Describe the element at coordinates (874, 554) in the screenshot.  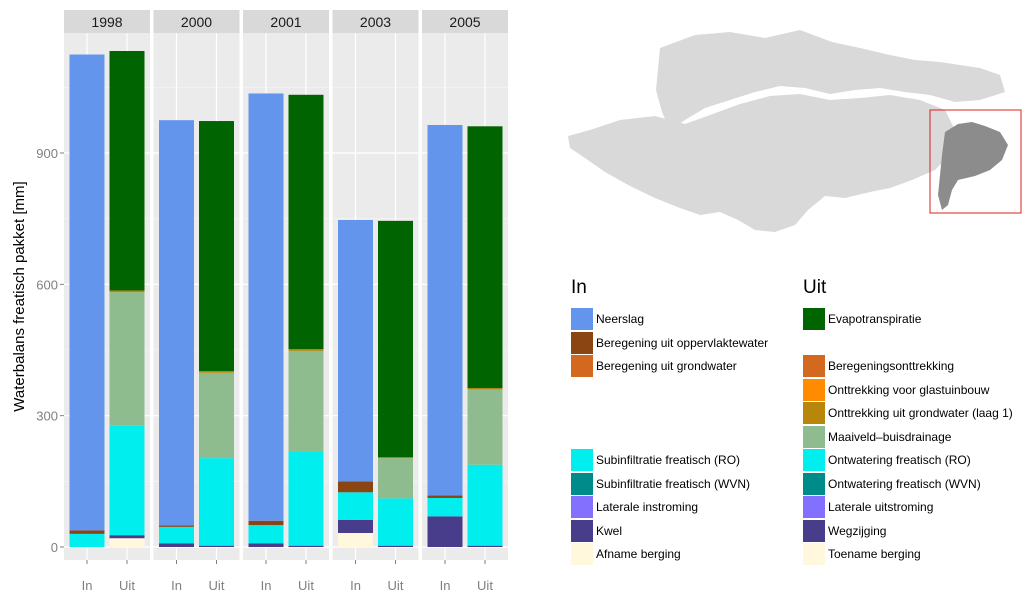
I see `legend-label: Toename berging` at that location.